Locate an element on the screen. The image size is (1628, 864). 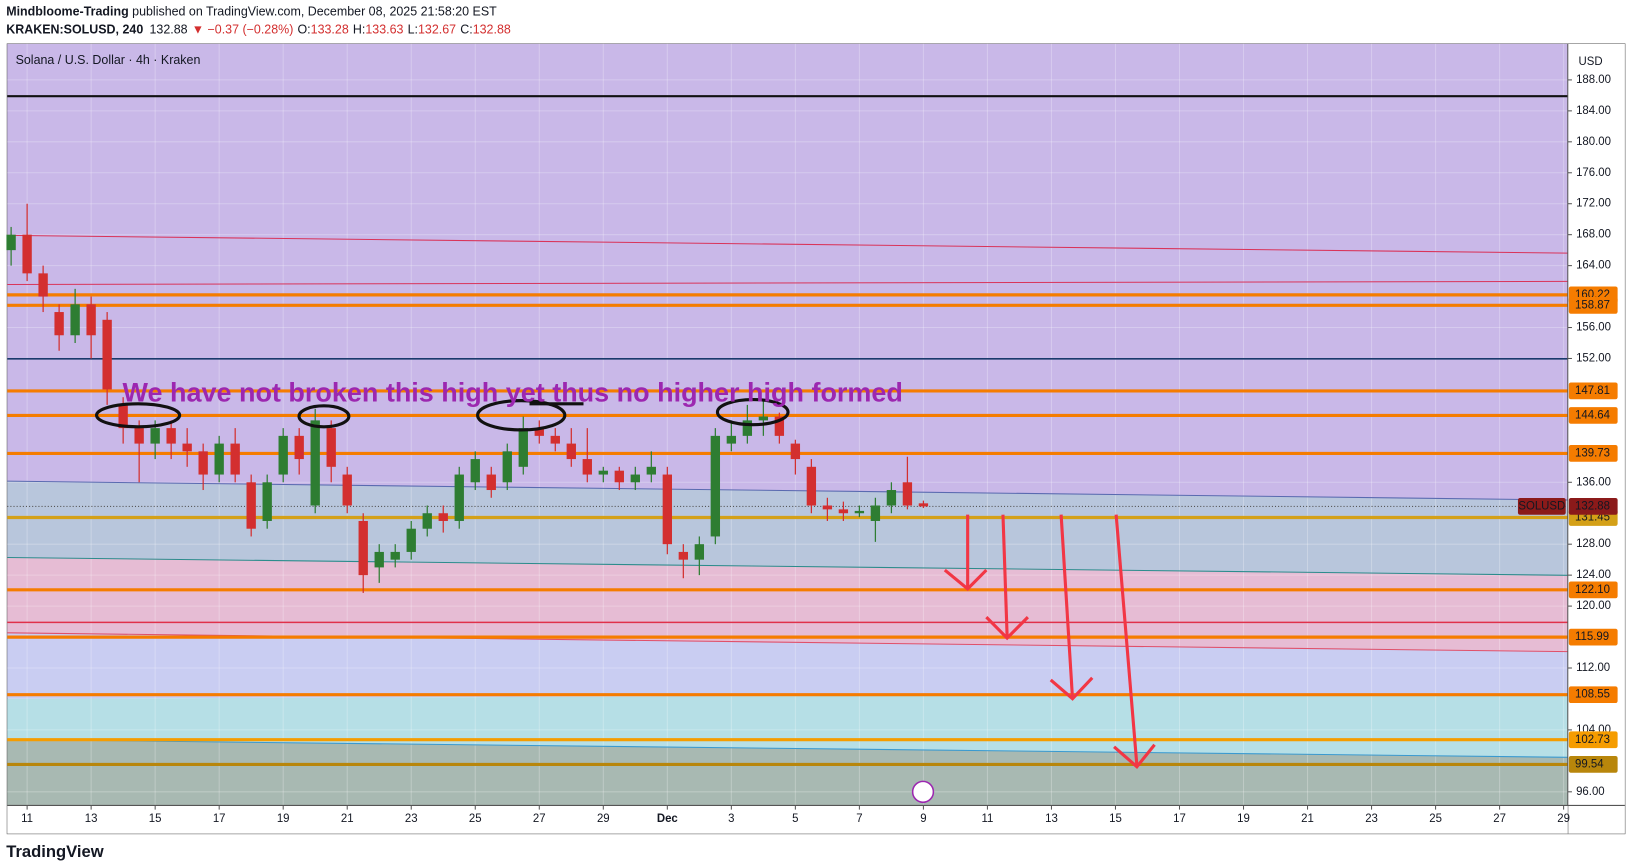
ohlc-value: 133.28 is located at coordinates (330, 30).